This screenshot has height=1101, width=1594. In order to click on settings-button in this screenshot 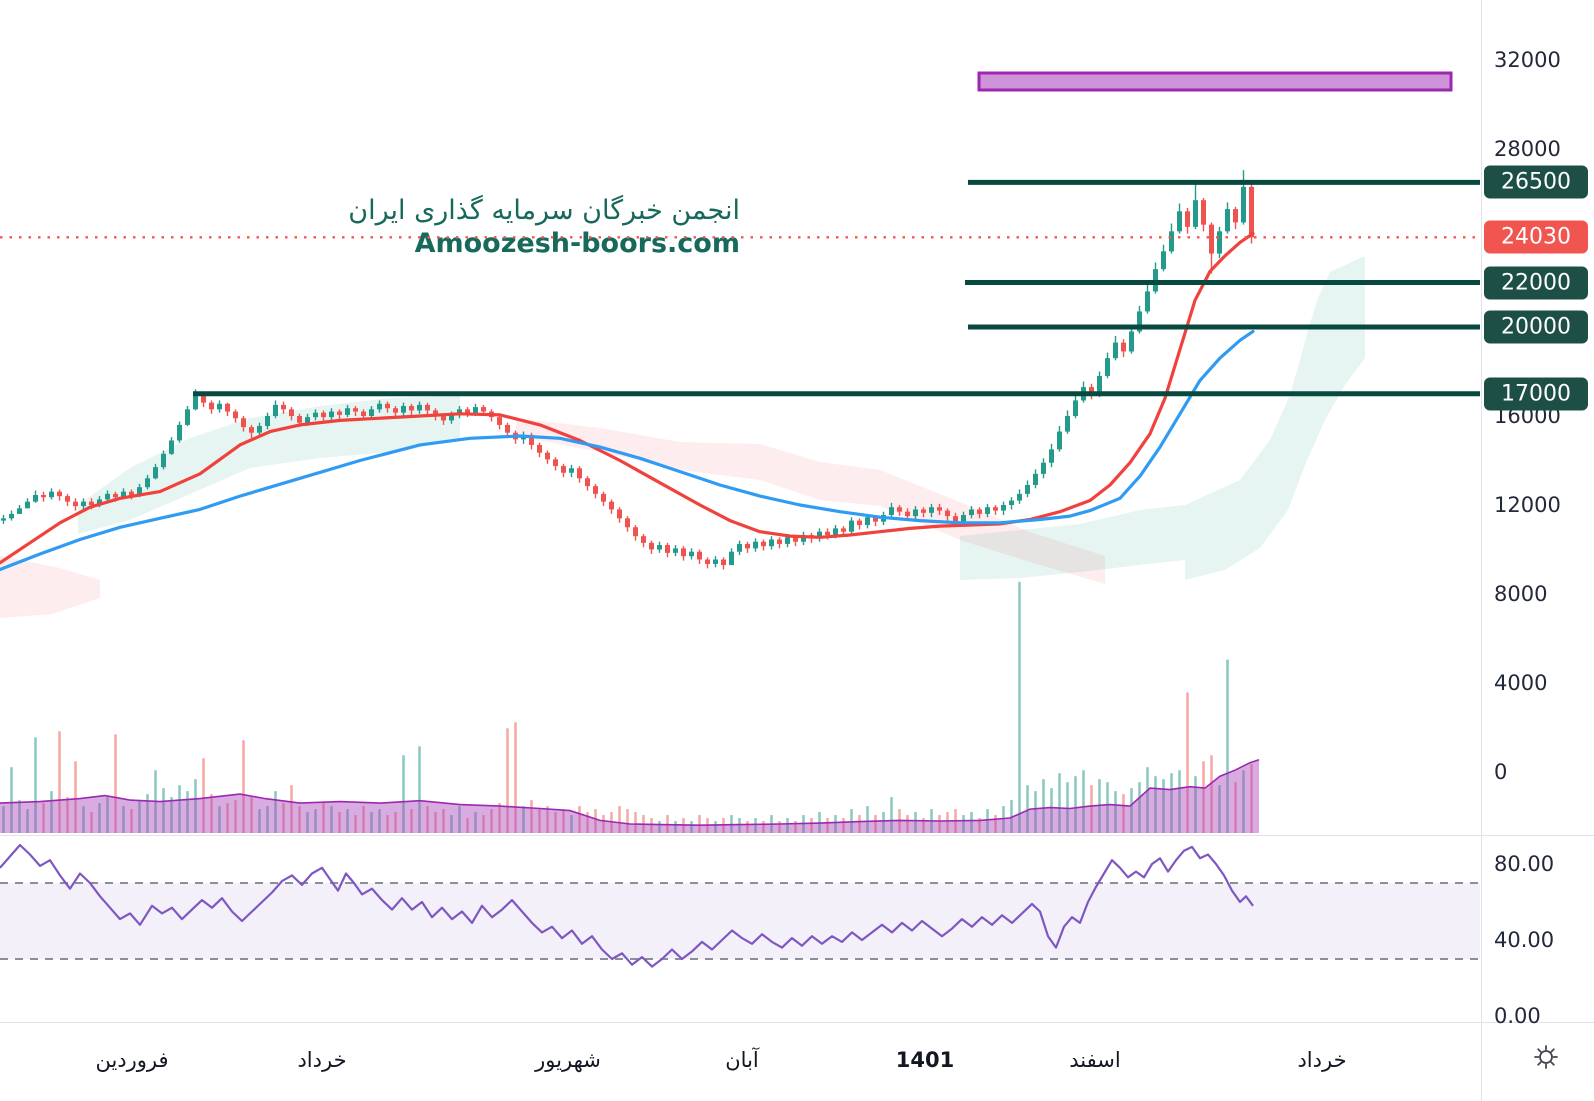, I will do `click(1546, 1057)`.